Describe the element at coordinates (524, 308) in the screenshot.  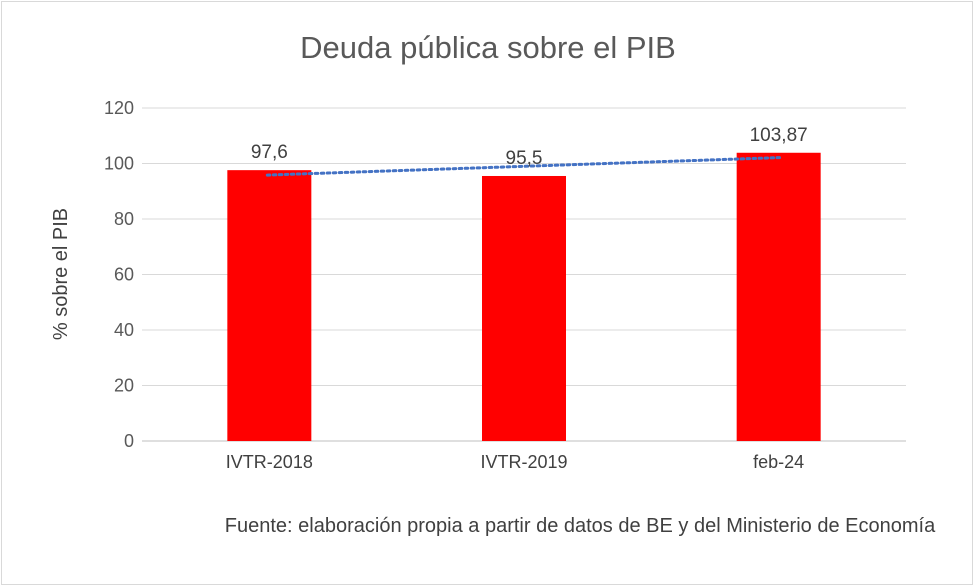
I see `bar-ivtr-2019` at that location.